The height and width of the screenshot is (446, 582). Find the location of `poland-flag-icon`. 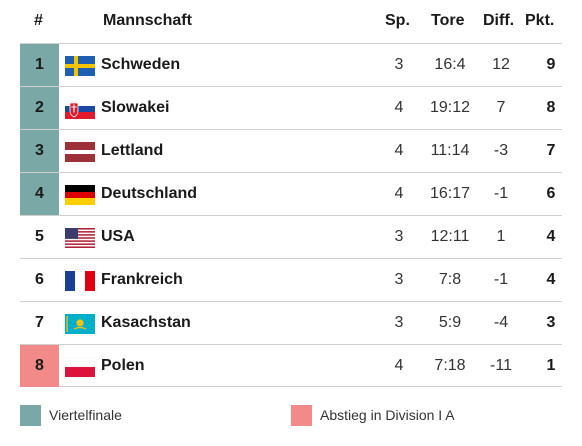

poland-flag-icon is located at coordinates (80, 367).